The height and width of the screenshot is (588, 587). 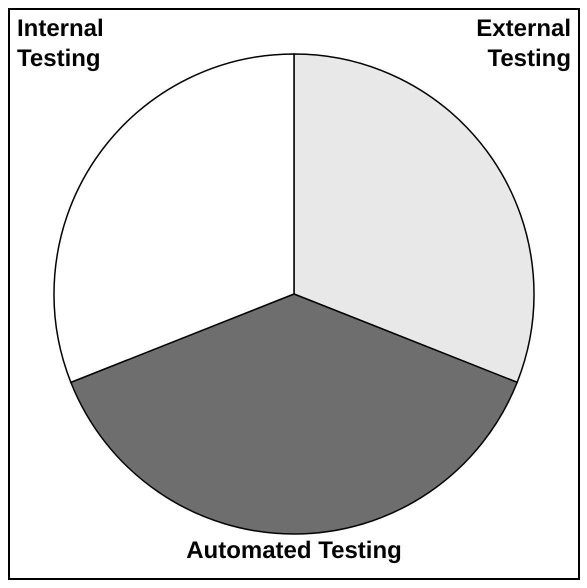 I want to click on slice-label: Automated Testing, so click(x=294, y=550).